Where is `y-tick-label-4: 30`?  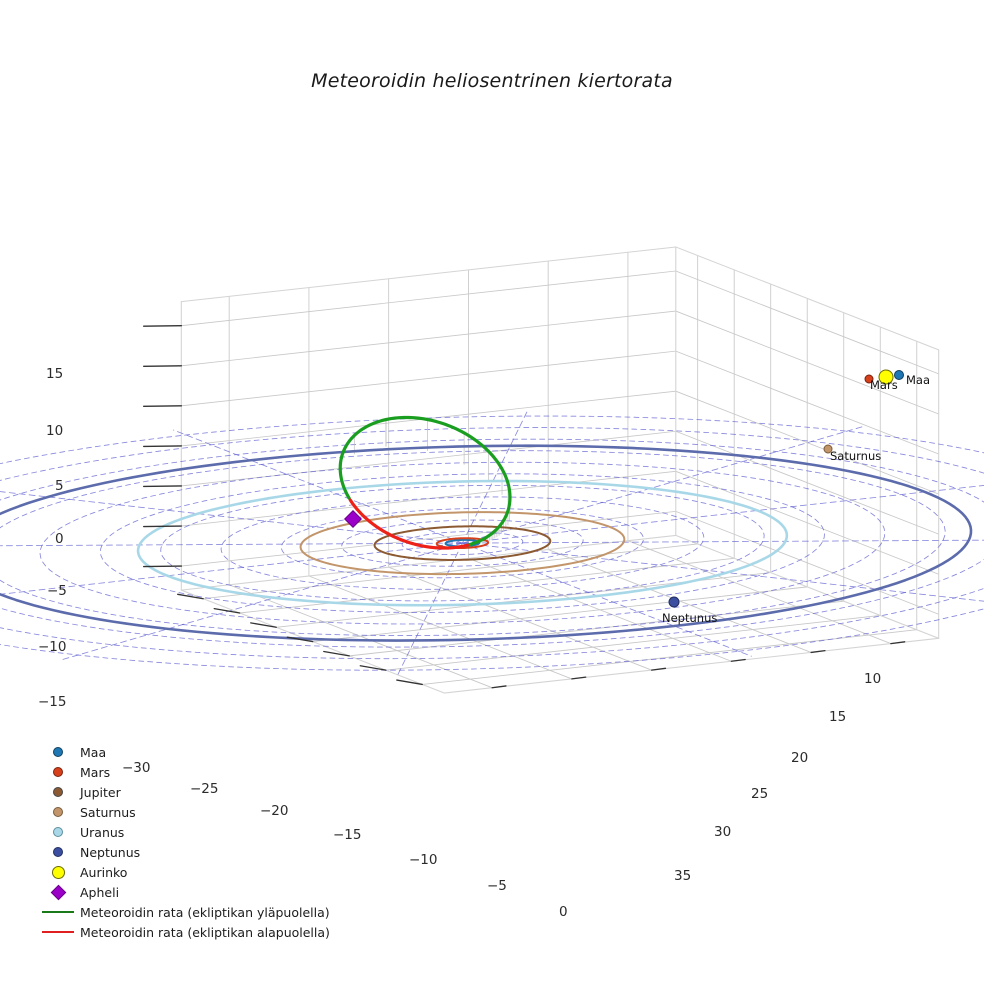 y-tick-label-4: 30 is located at coordinates (723, 832).